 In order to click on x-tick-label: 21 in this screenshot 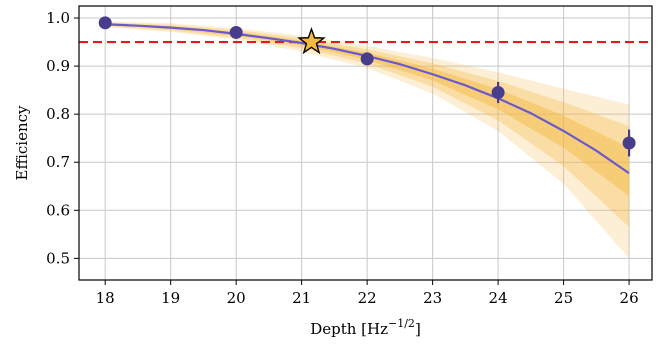, I will do `click(301, 298)`.